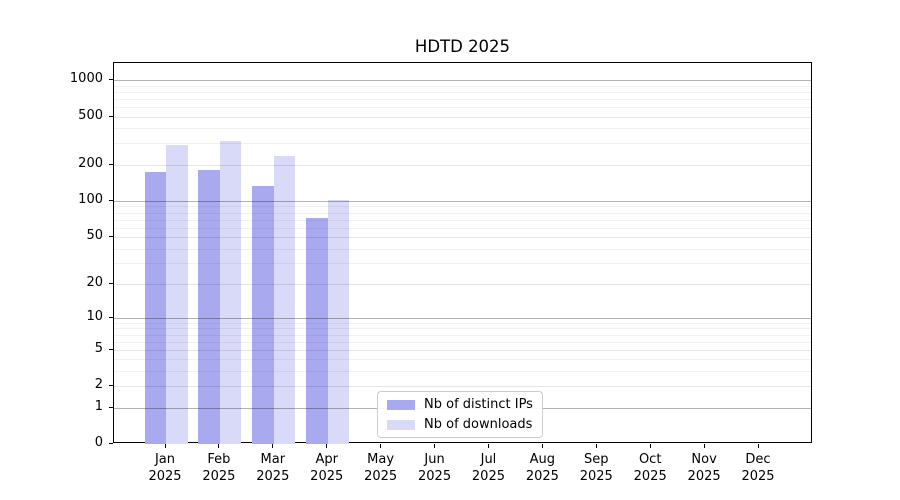  Describe the element at coordinates (98, 443) in the screenshot. I see `y-tick-label-0: 0` at that location.